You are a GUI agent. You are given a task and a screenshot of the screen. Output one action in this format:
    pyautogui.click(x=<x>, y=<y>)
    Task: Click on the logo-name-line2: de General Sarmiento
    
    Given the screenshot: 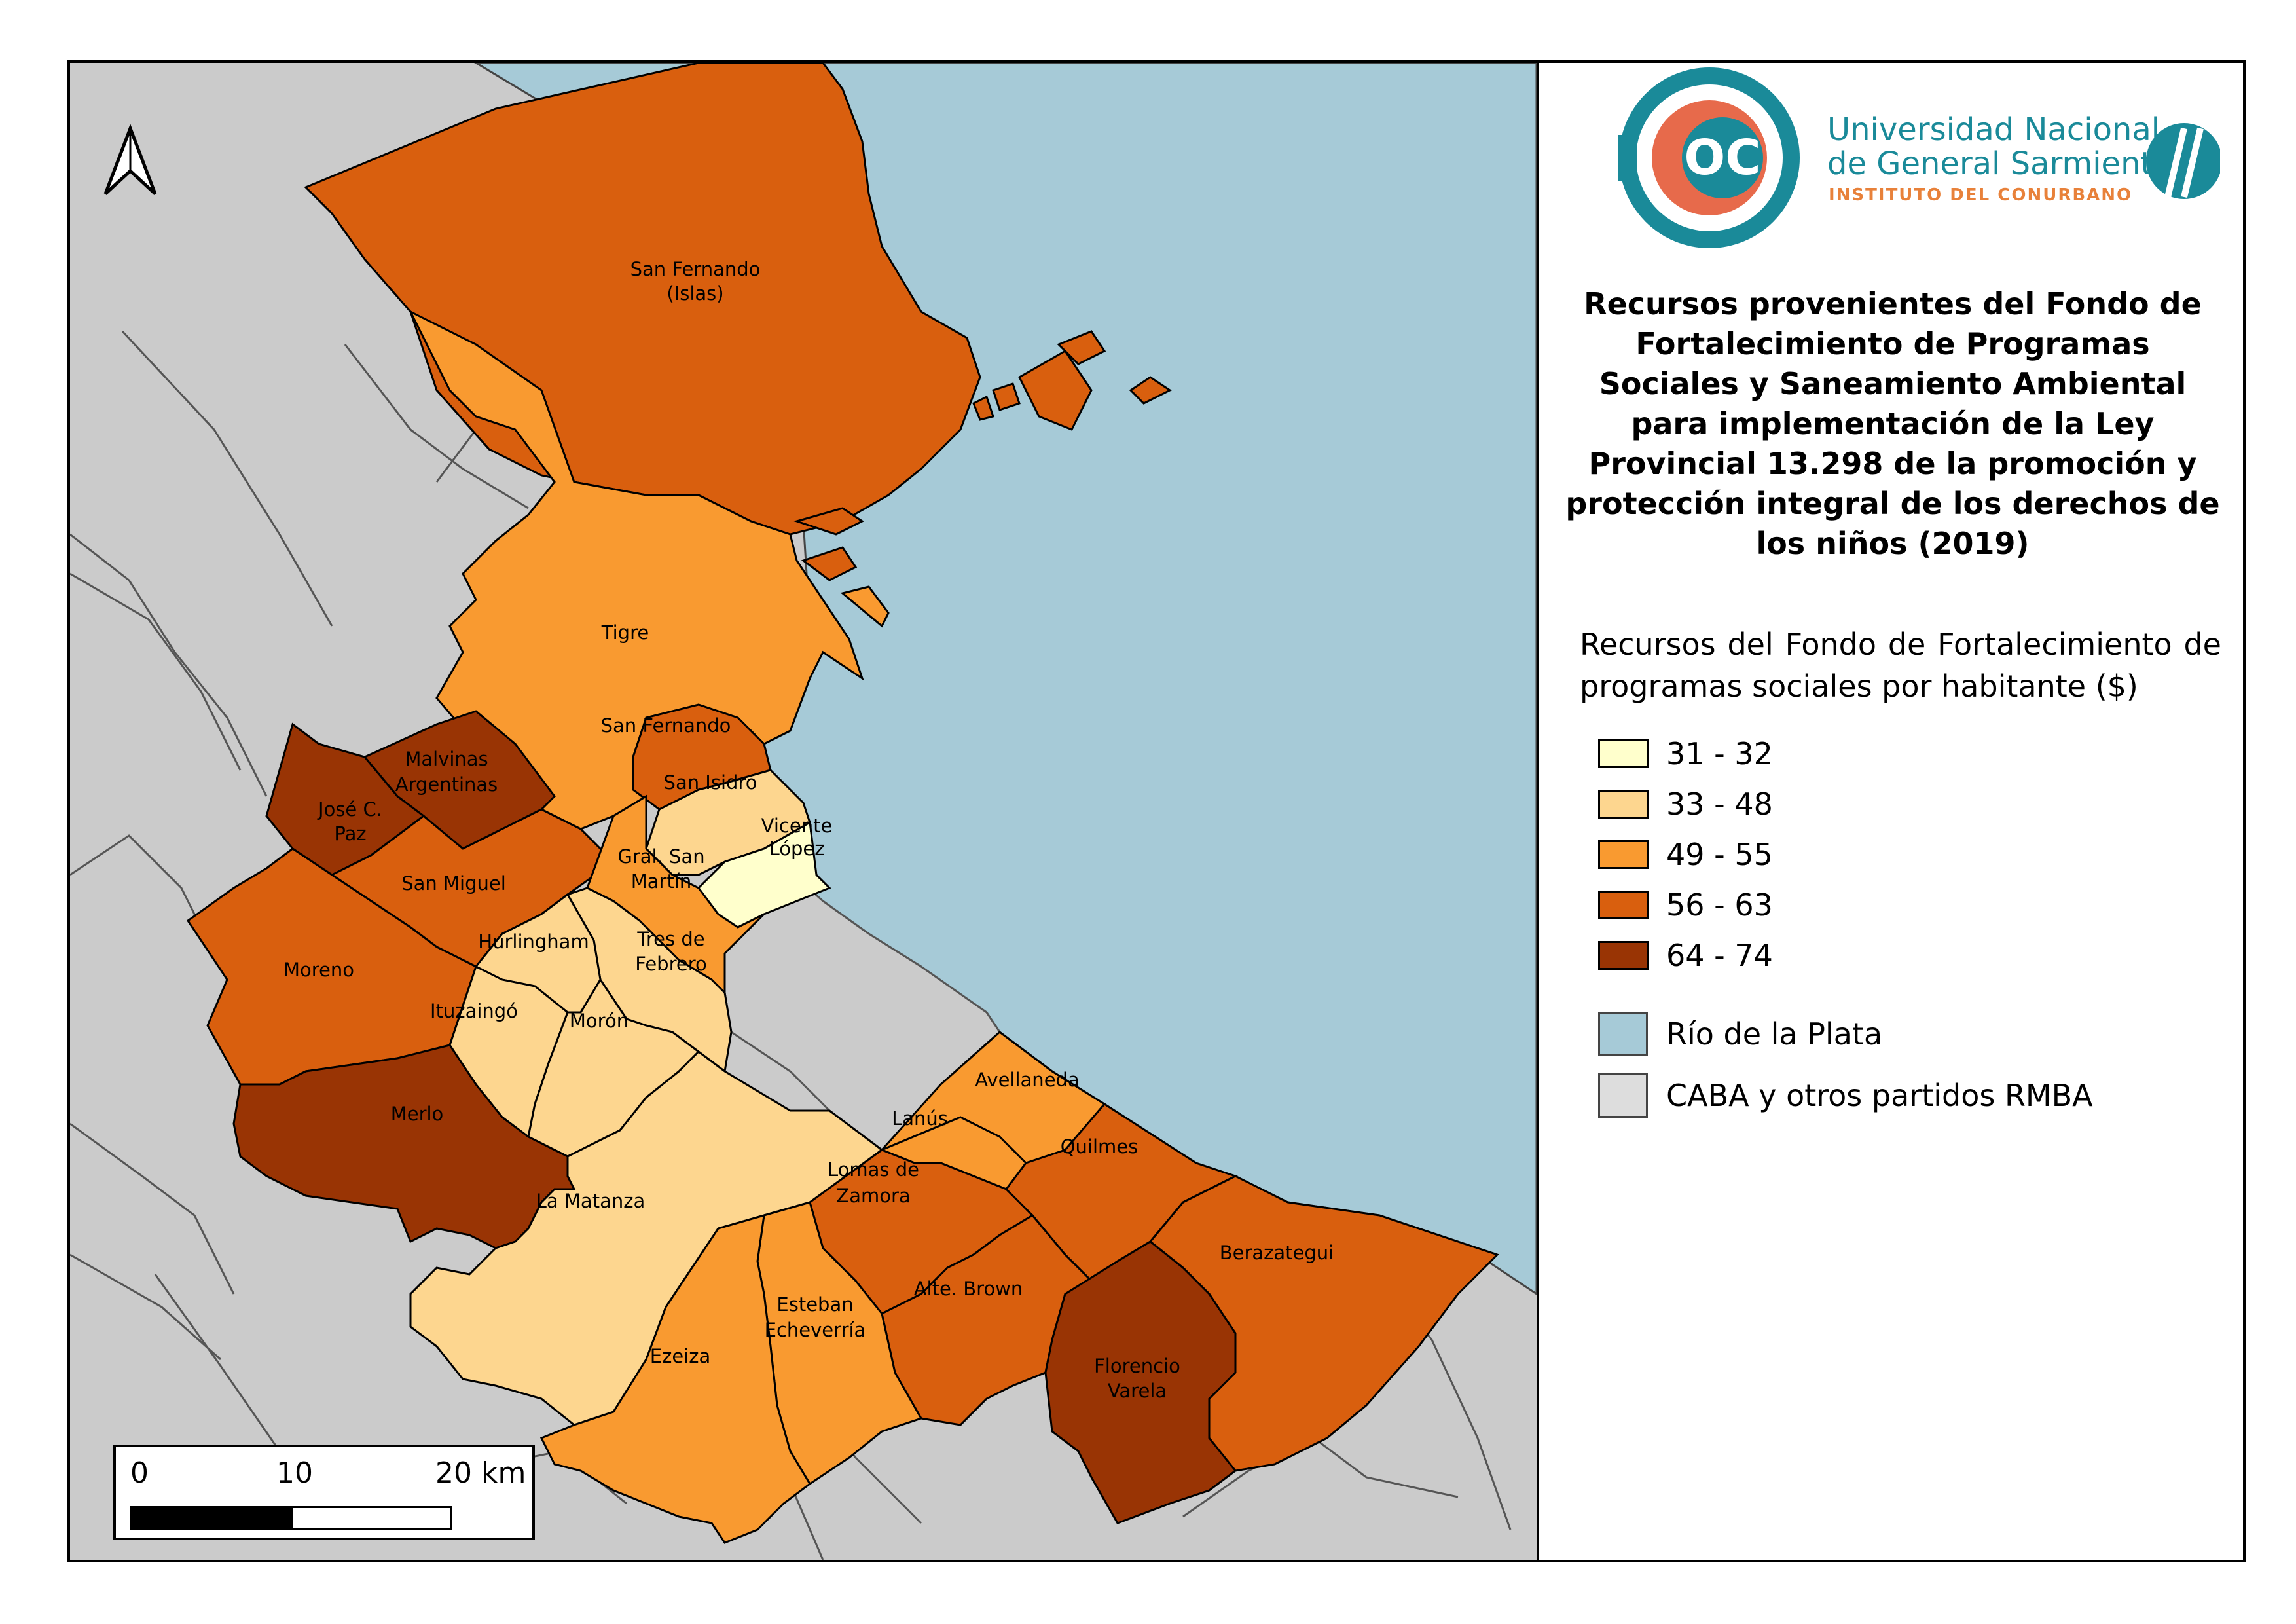 What is the action you would take?
    pyautogui.click(x=1999, y=163)
    